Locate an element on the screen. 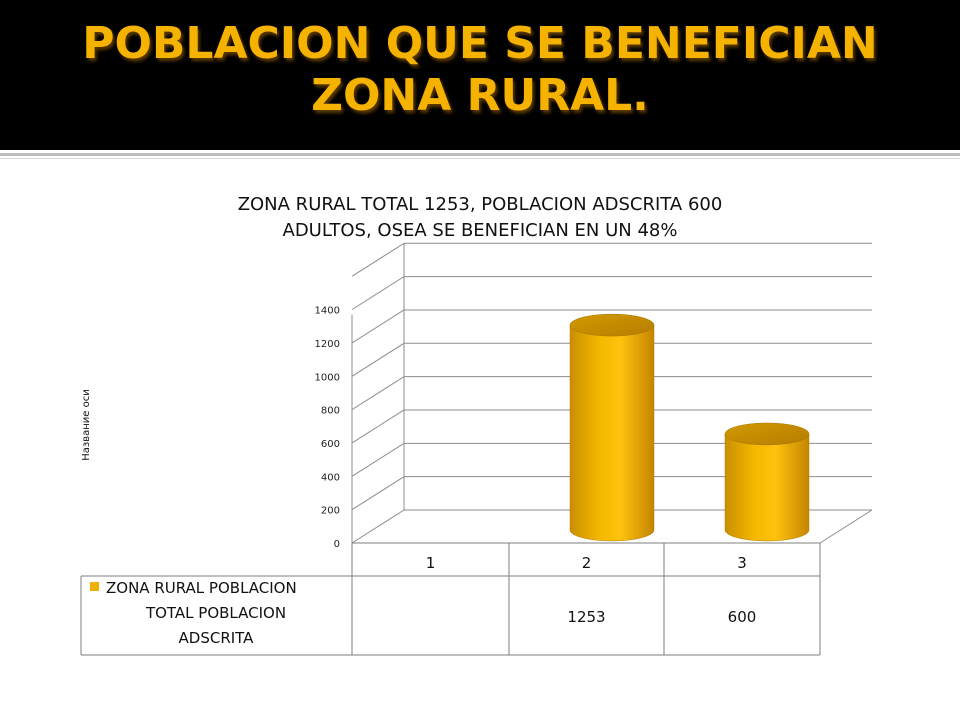 The width and height of the screenshot is (960, 720). y-tick-label: 1400 is located at coordinates (327, 311).